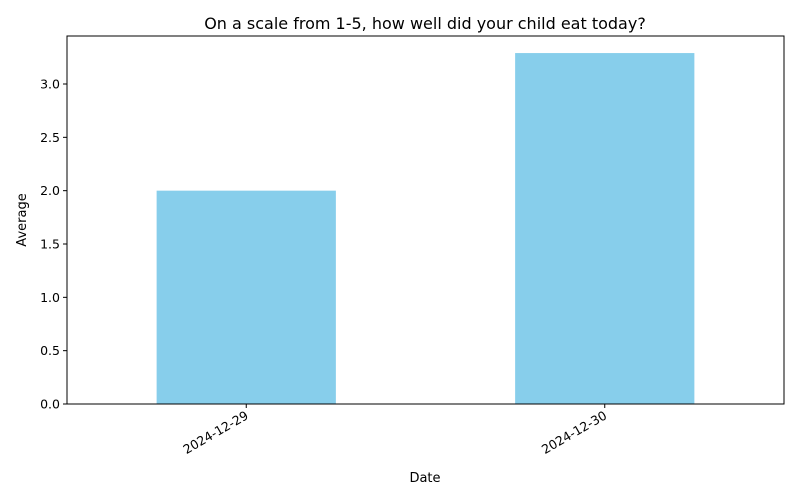 This screenshot has width=800, height=500. Describe the element at coordinates (50, 190) in the screenshot. I see `y-tick-label: 2.0` at that location.